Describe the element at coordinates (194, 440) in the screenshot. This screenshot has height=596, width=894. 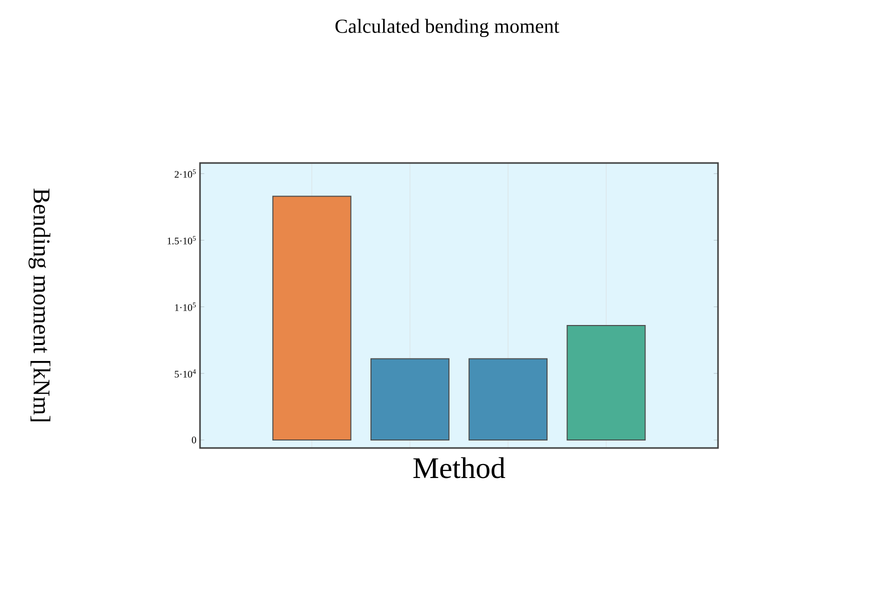
I see `y-tick-label: 0` at that location.